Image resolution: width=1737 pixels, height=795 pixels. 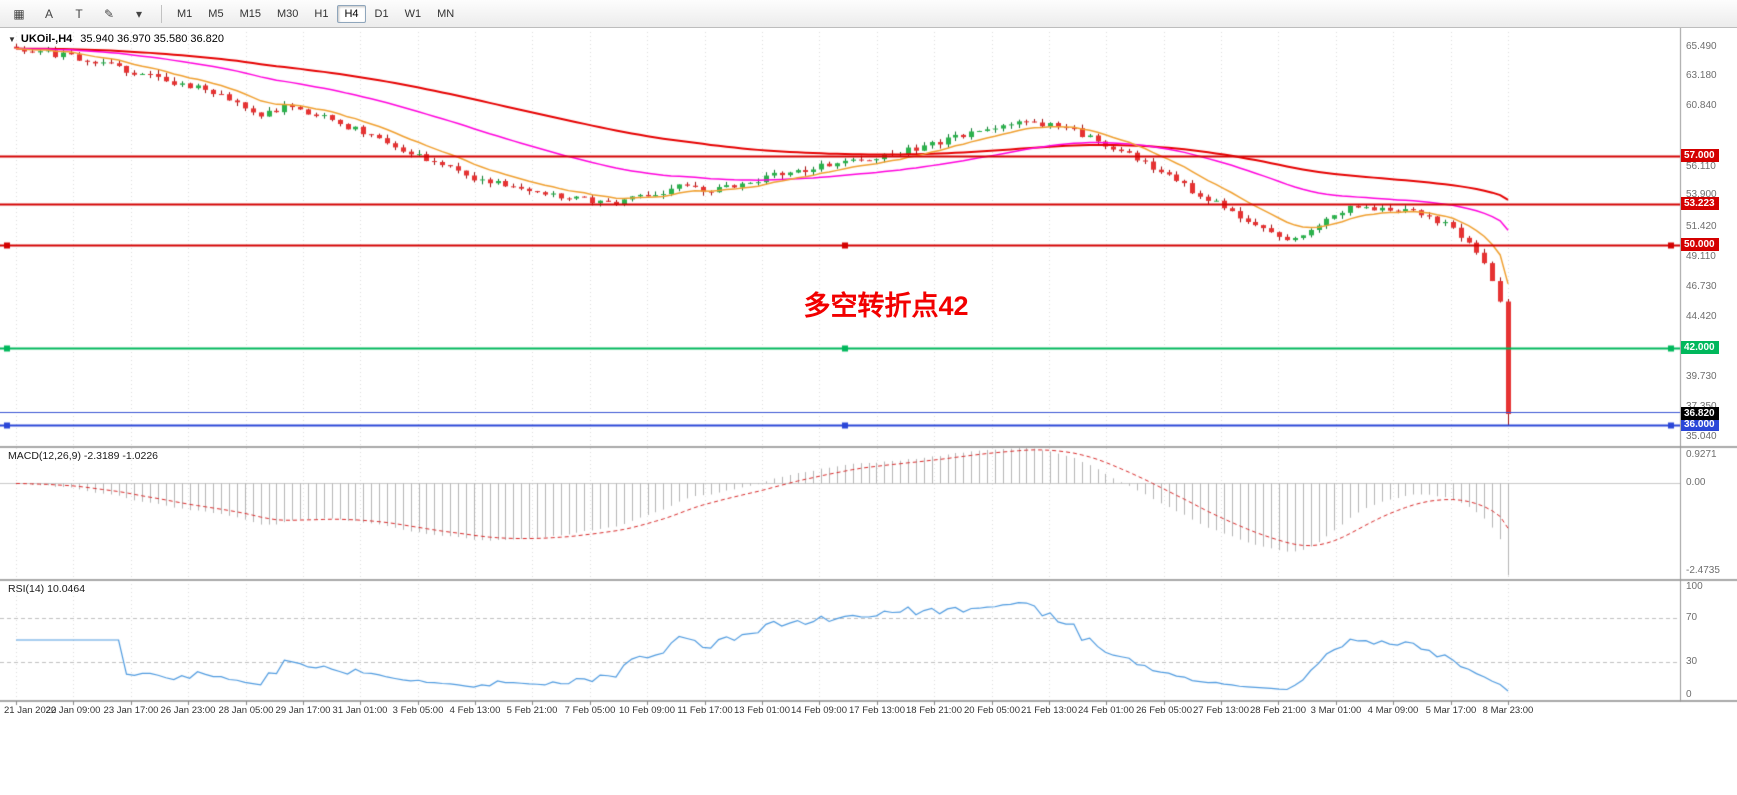 What do you see at coordinates (1701, 287) in the screenshot?
I see `price-axis-tick: 46.730` at bounding box center [1701, 287].